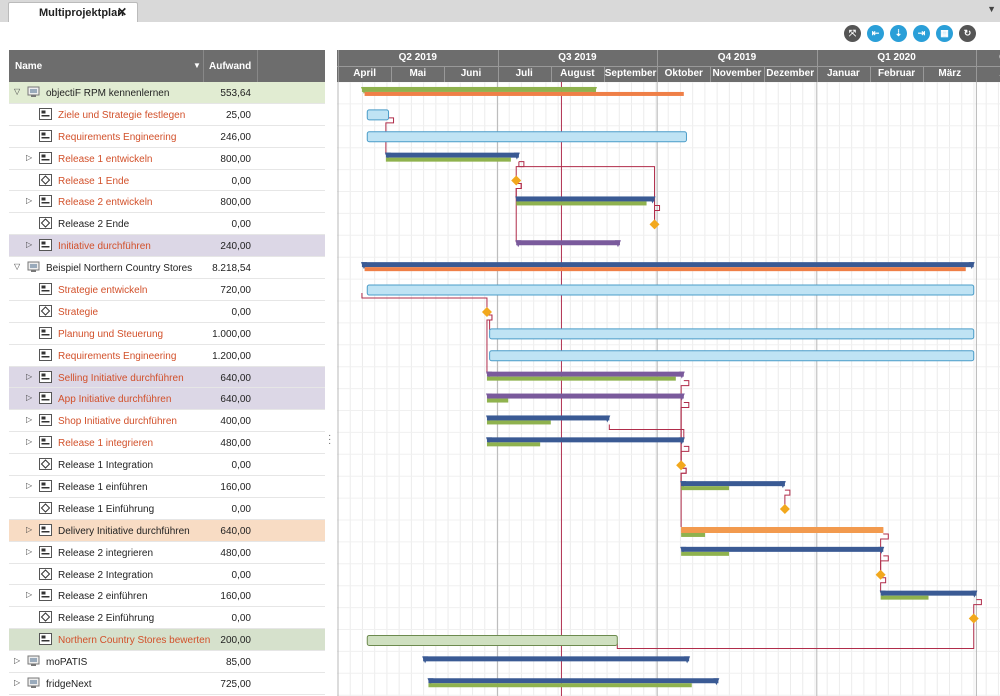 The image size is (1000, 696). Describe the element at coordinates (967, 33) in the screenshot. I see `refresh-icon: ↻` at that location.